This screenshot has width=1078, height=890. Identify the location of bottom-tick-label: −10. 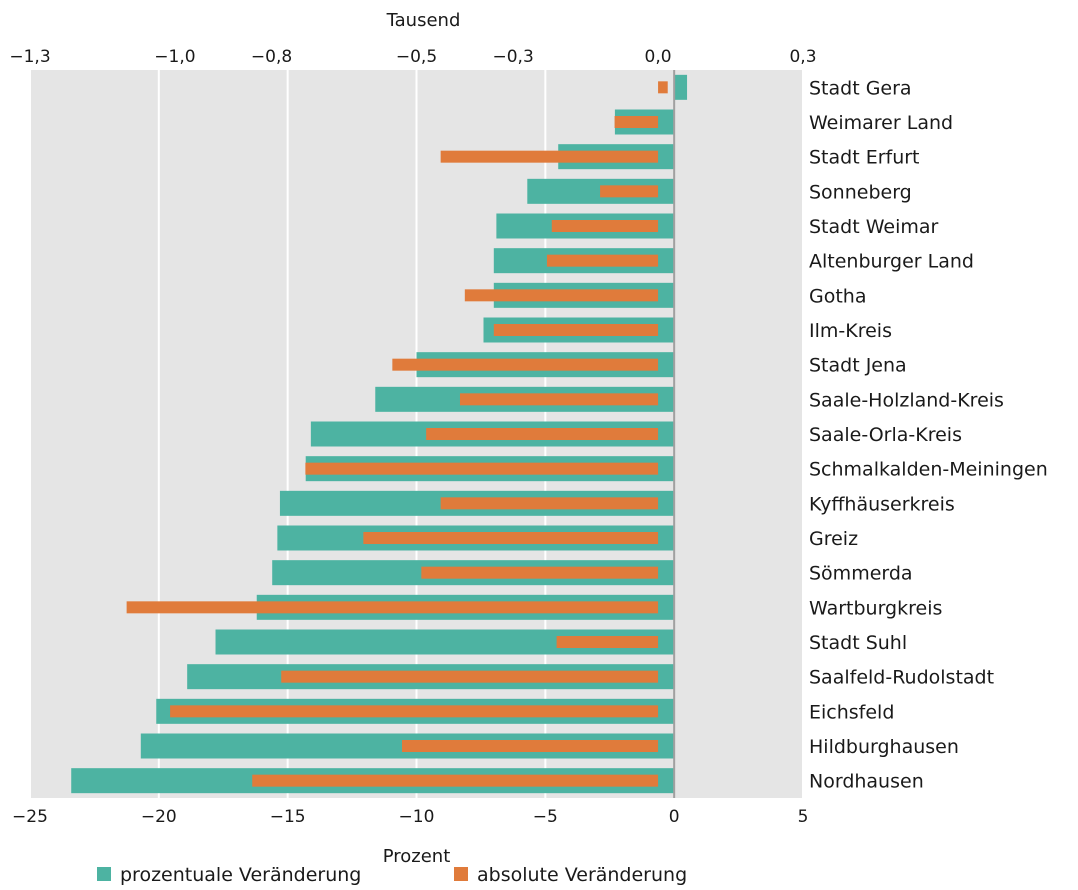
(417, 817).